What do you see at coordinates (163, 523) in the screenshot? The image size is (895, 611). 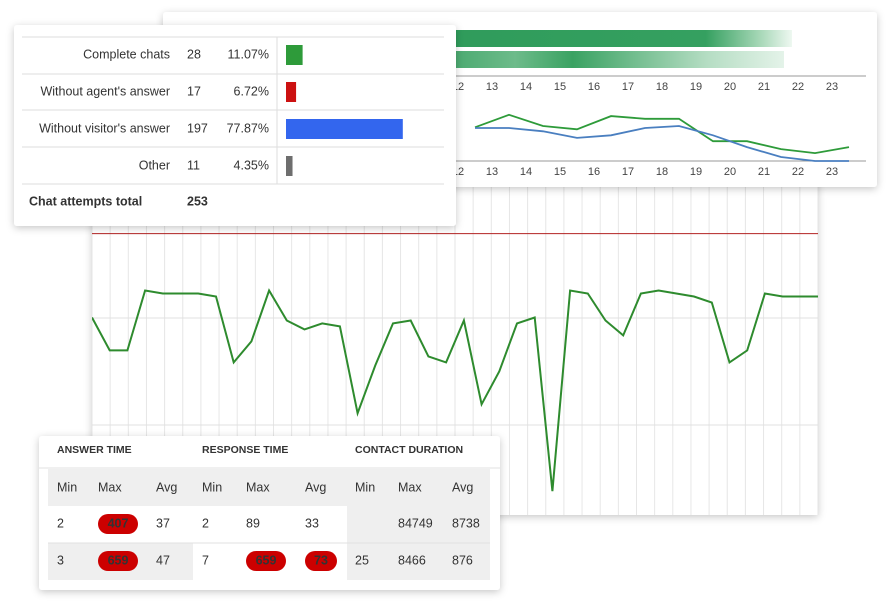 I see `cell-value: 37` at bounding box center [163, 523].